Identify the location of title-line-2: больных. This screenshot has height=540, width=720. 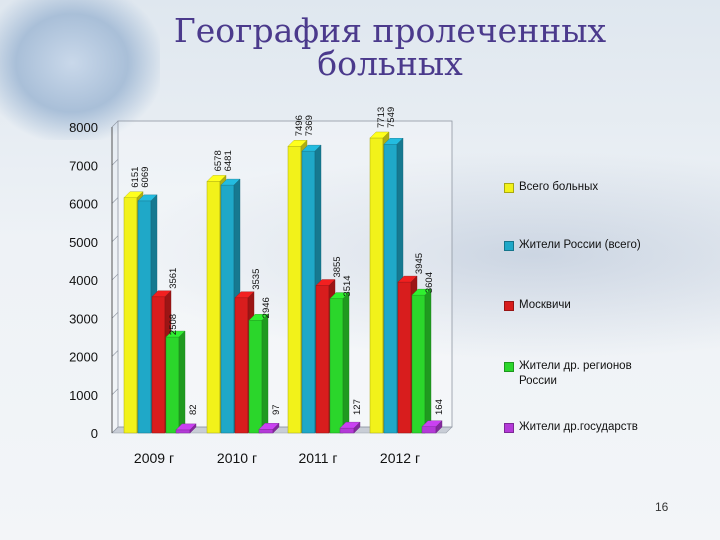
(390, 63).